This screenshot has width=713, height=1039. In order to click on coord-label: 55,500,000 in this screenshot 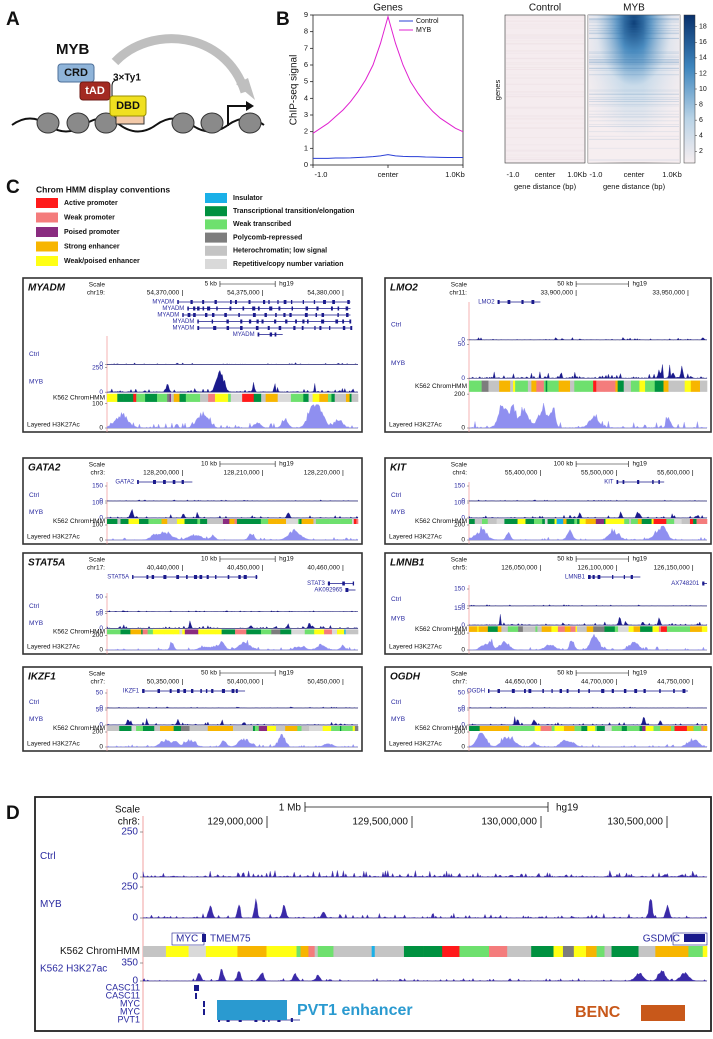, I will do `click(597, 473)`.